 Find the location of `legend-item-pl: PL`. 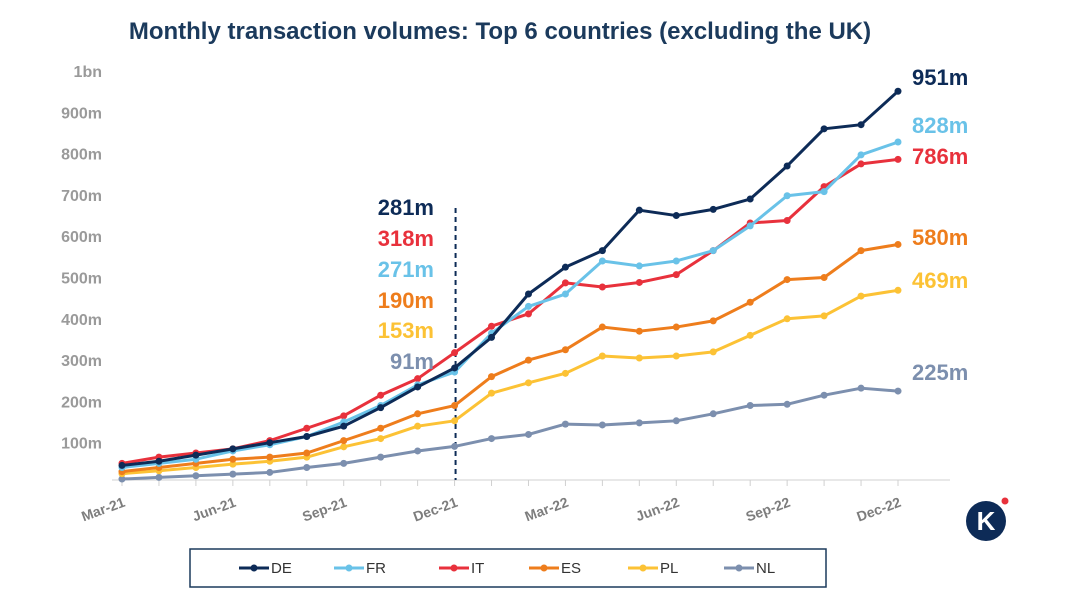

legend-item-pl: PL is located at coordinates (653, 568).